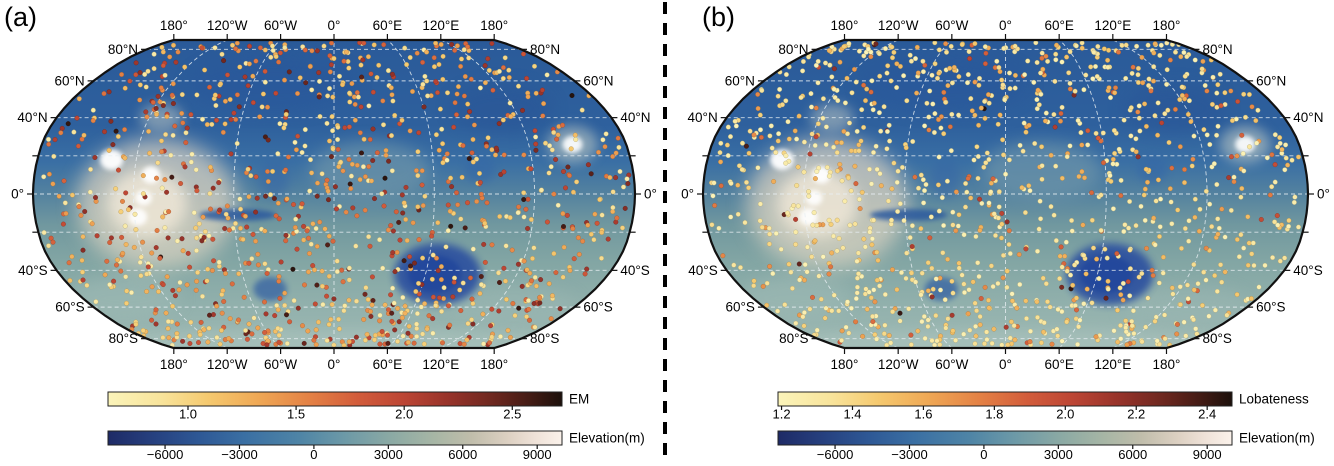 The width and height of the screenshot is (1334, 466). What do you see at coordinates (69, 307) in the screenshot?
I see `lat-label-left: 60°S` at bounding box center [69, 307].